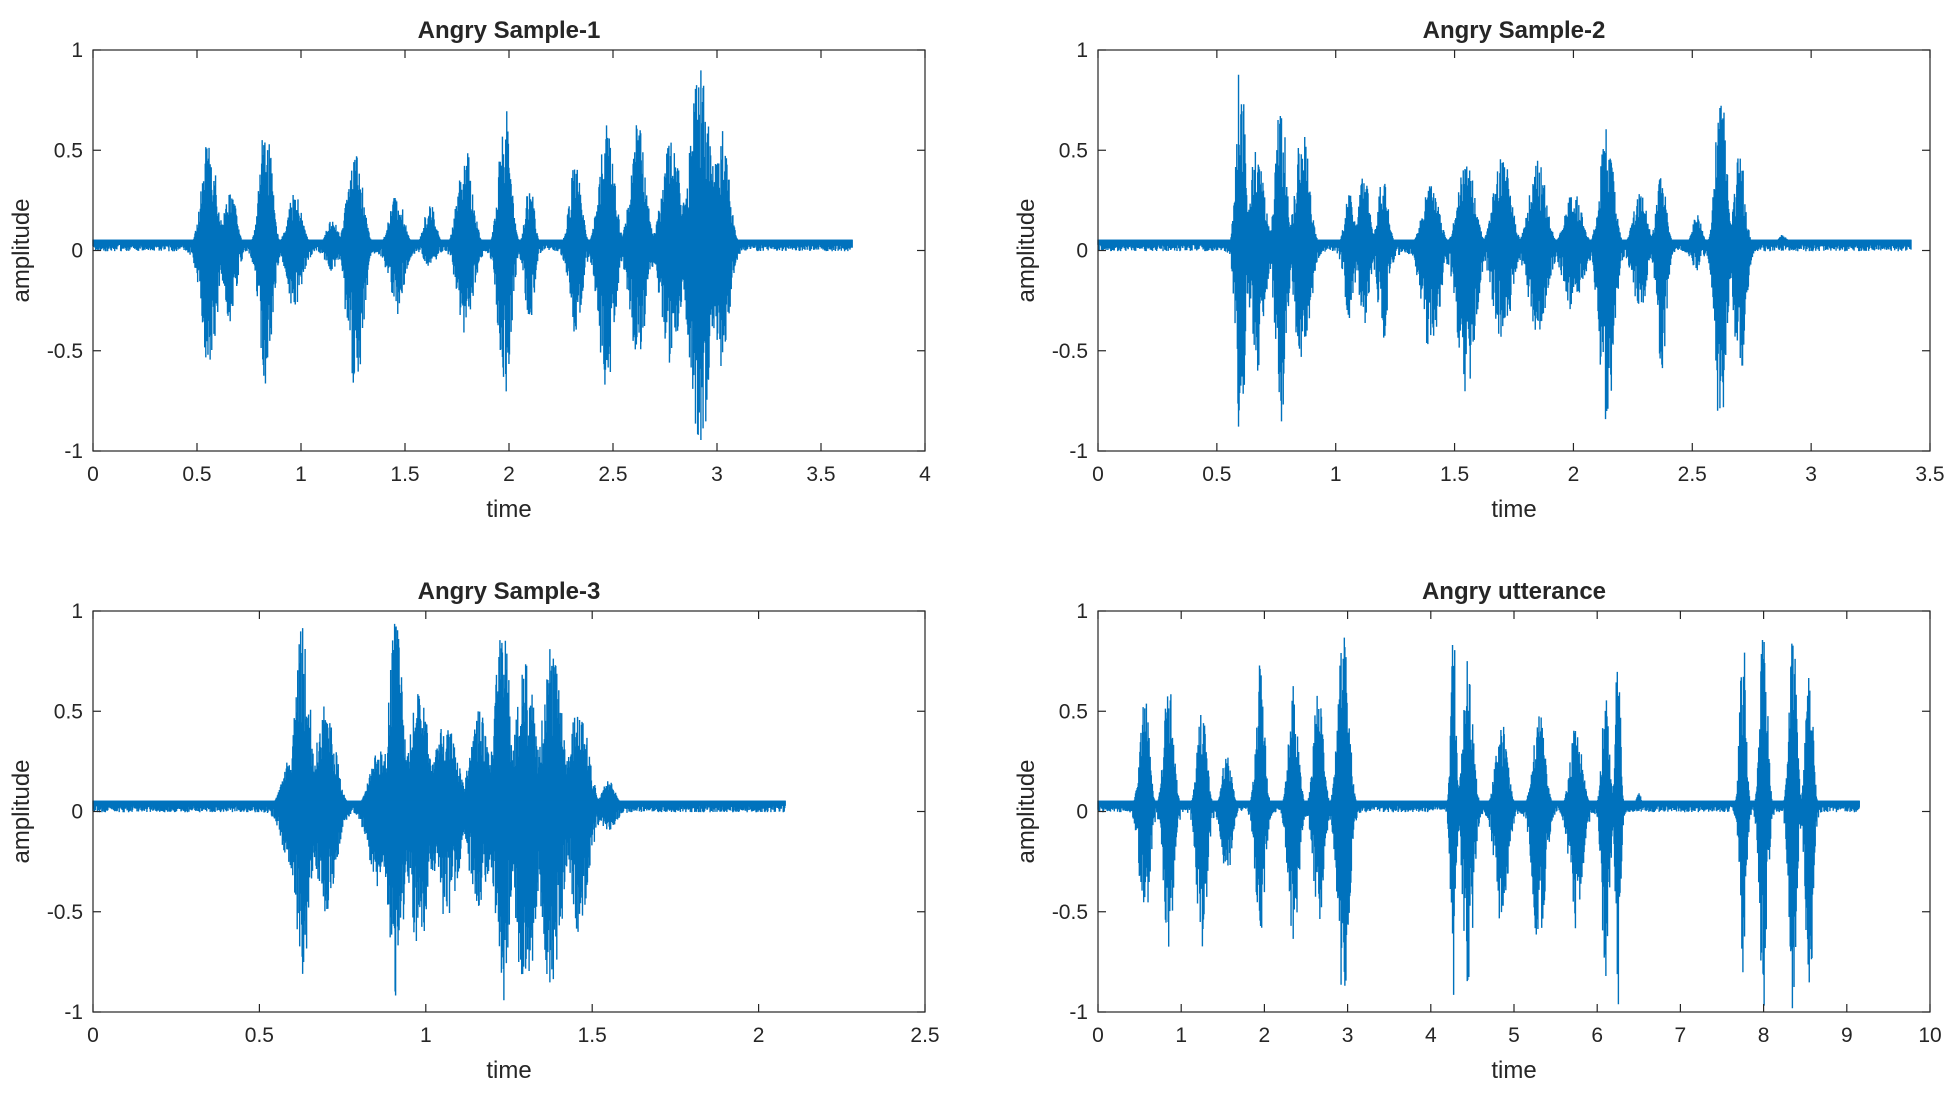 Image resolution: width=1955 pixels, height=1098 pixels. I want to click on x-tick-label: 6, so click(1597, 1035).